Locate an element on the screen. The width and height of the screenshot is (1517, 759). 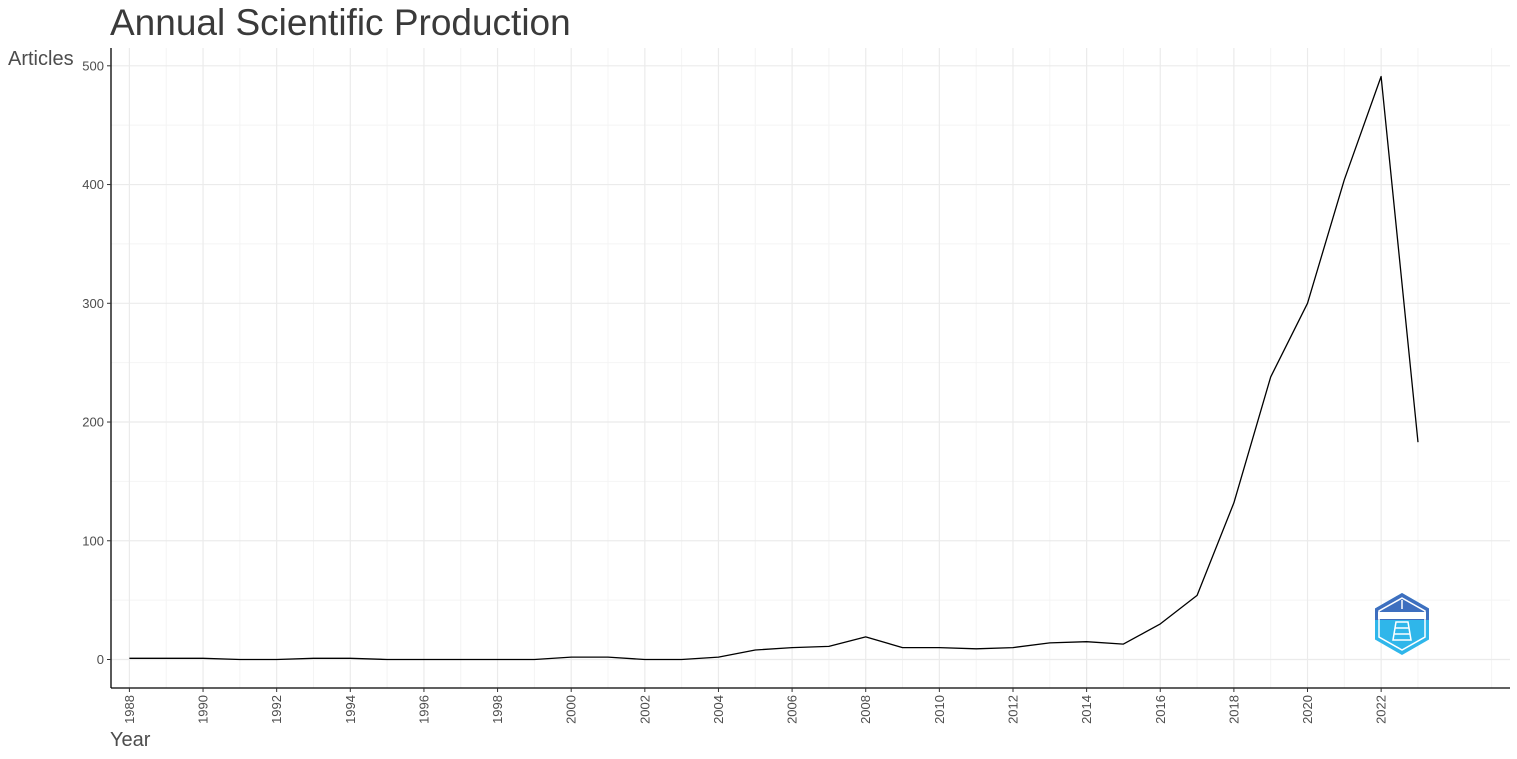
x-tick-label: 1996 is located at coordinates (423, 709).